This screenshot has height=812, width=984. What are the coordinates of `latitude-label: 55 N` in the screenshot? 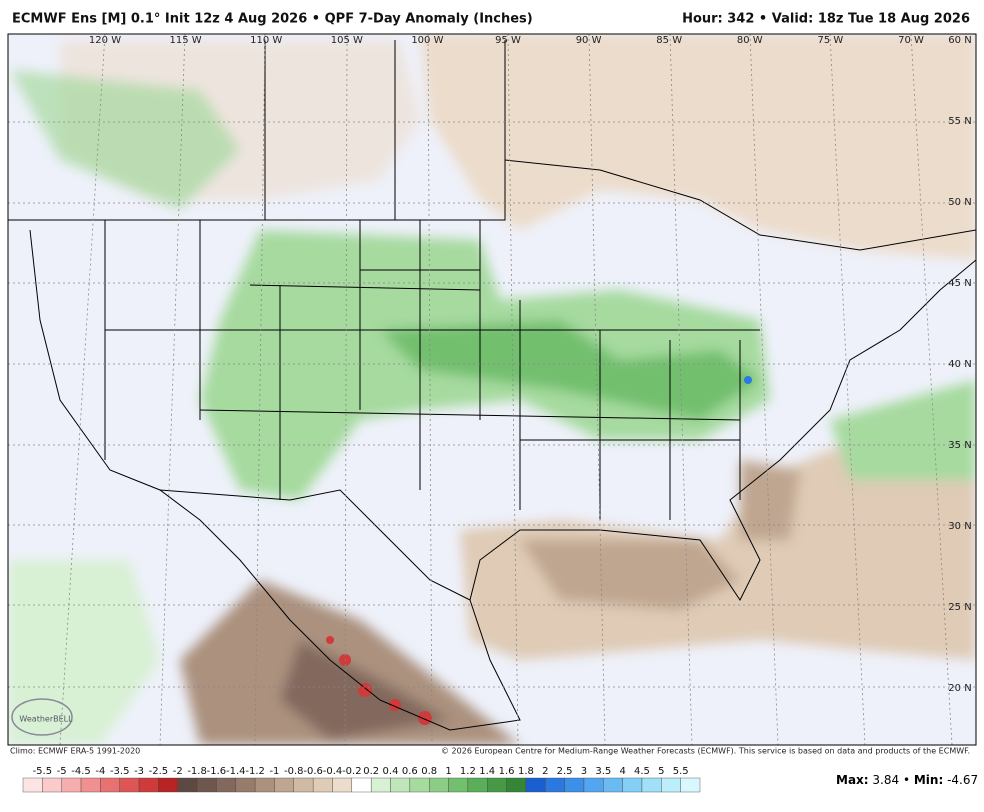 It's located at (959, 121).